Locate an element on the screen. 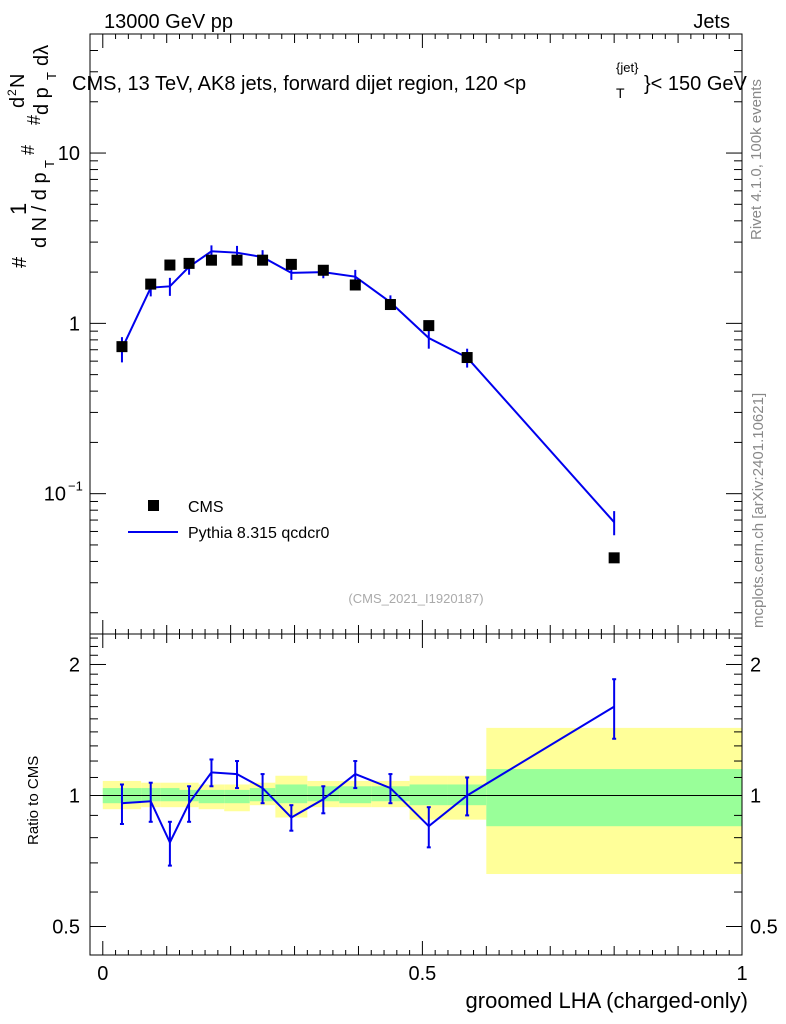 The width and height of the screenshot is (786, 1024). header-right: Jets is located at coordinates (711, 22).